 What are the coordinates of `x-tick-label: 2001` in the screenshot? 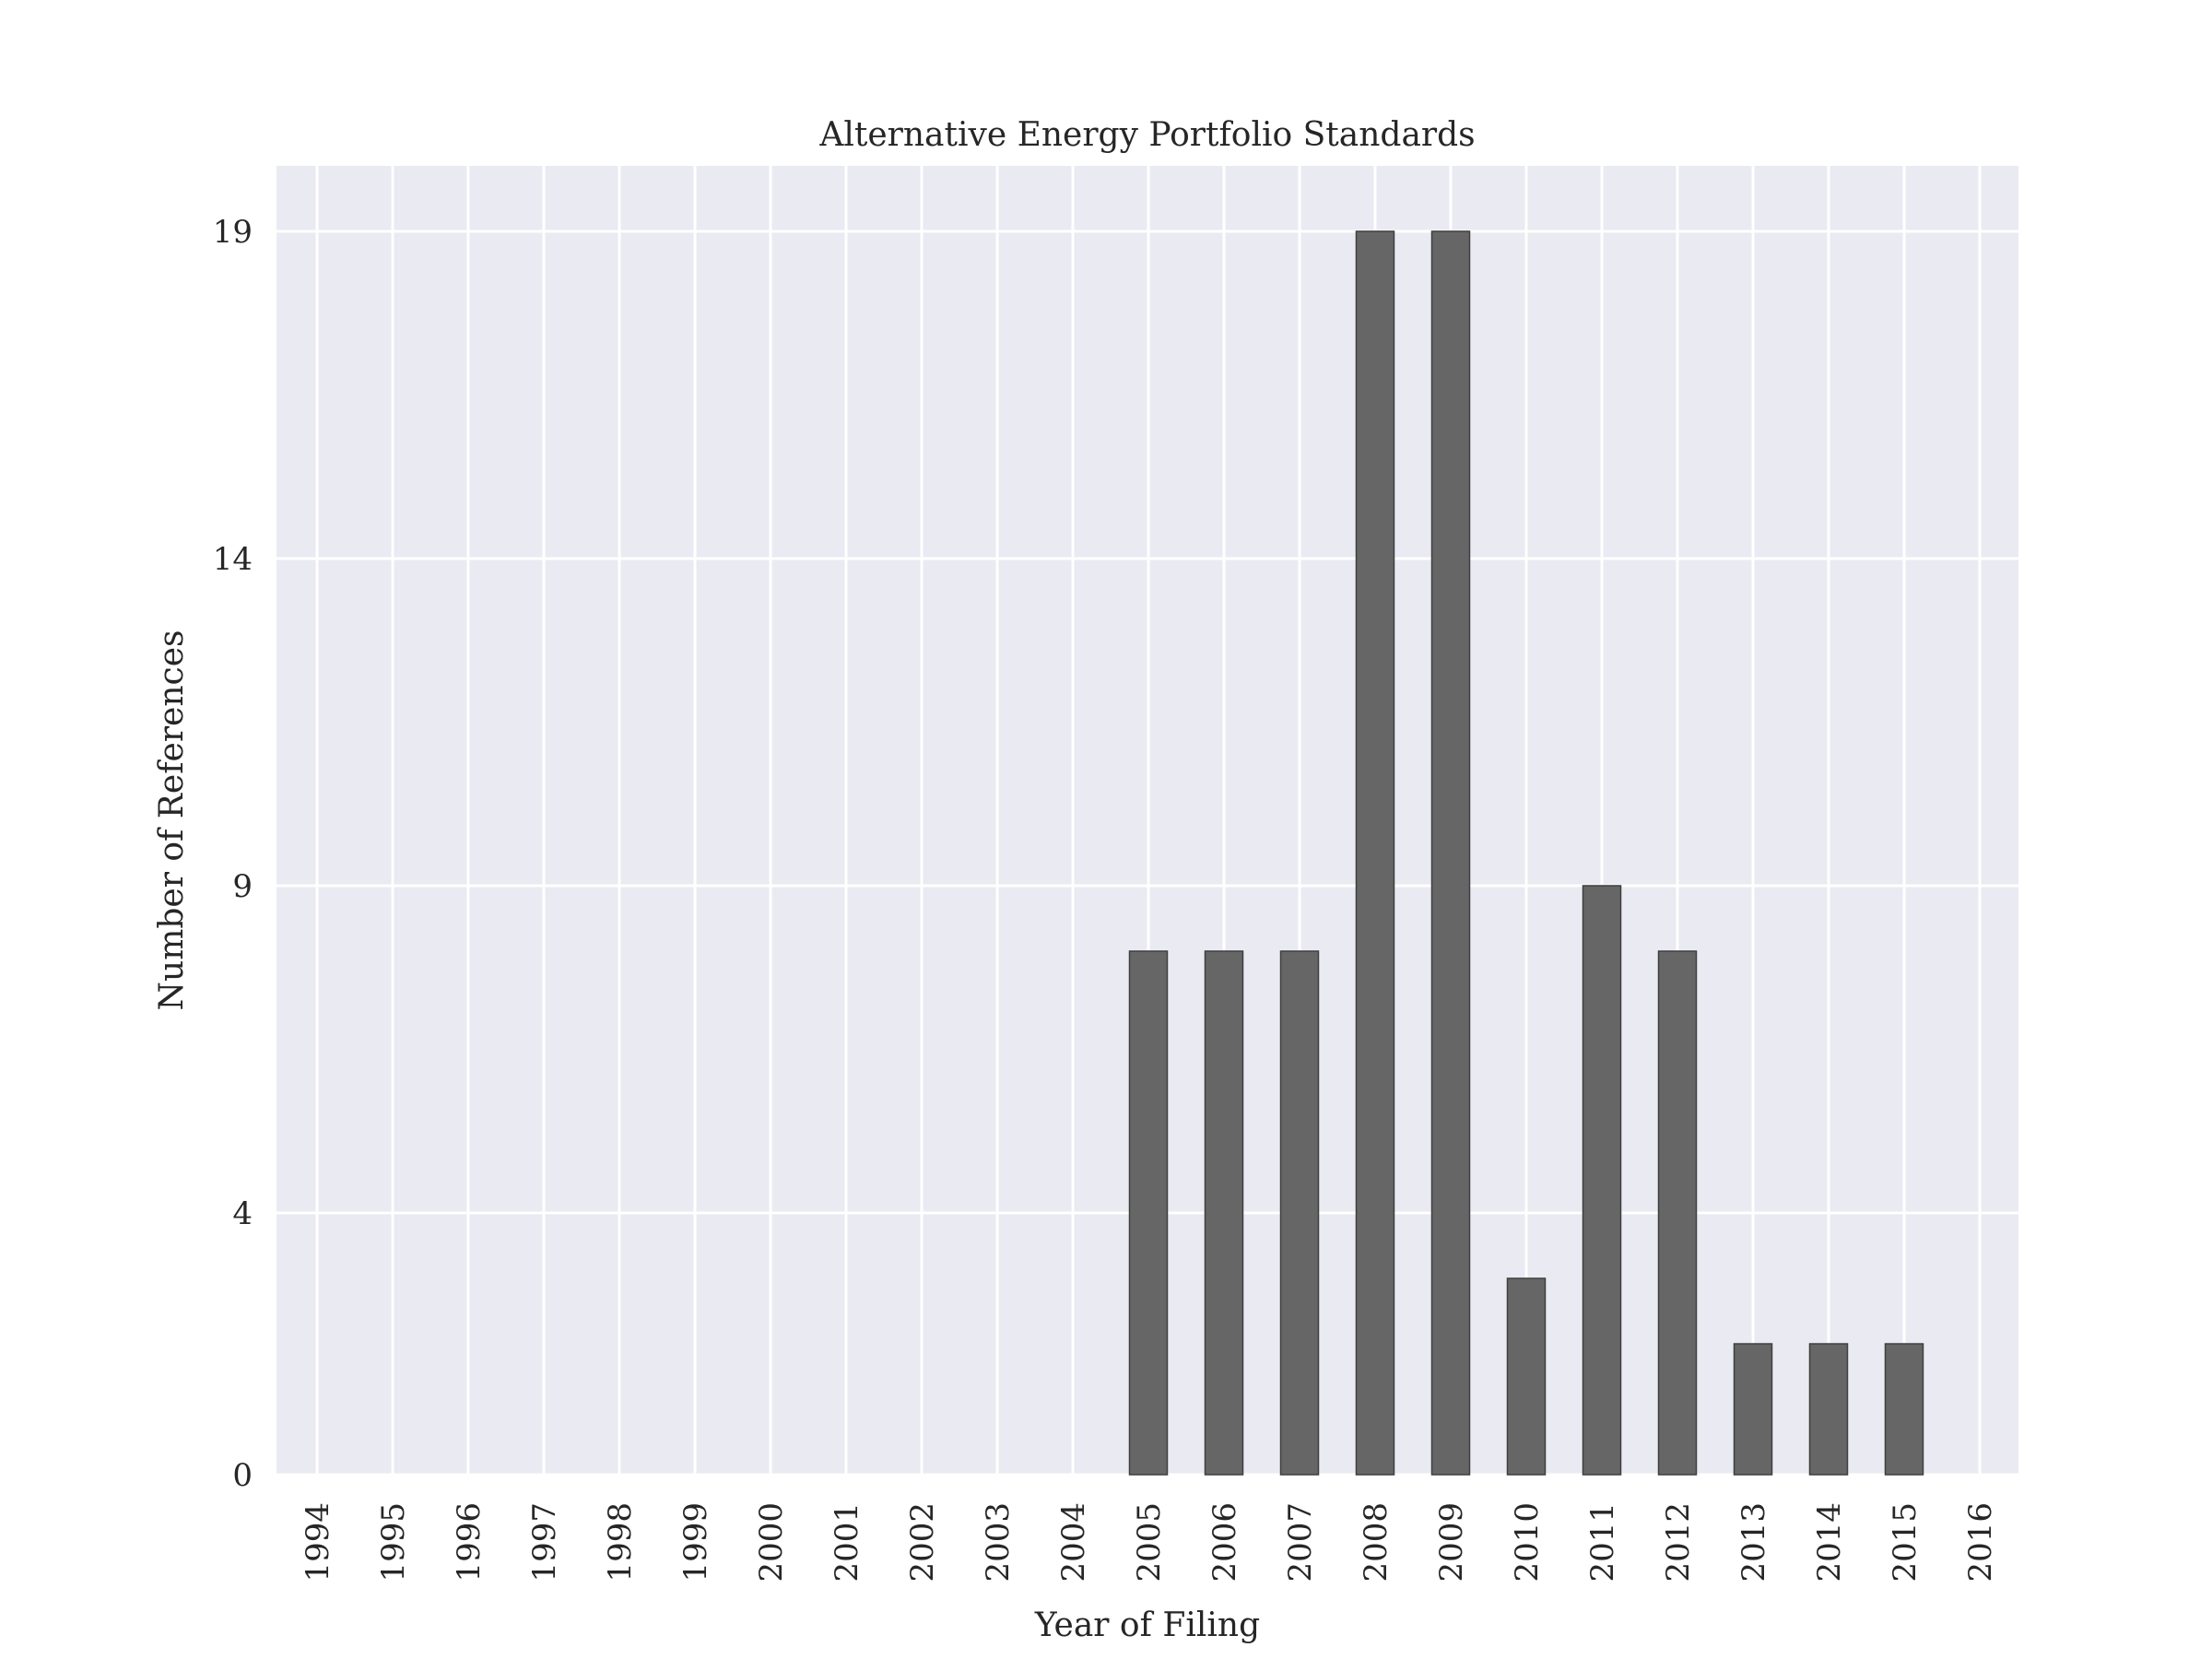 It's located at (847, 1542).